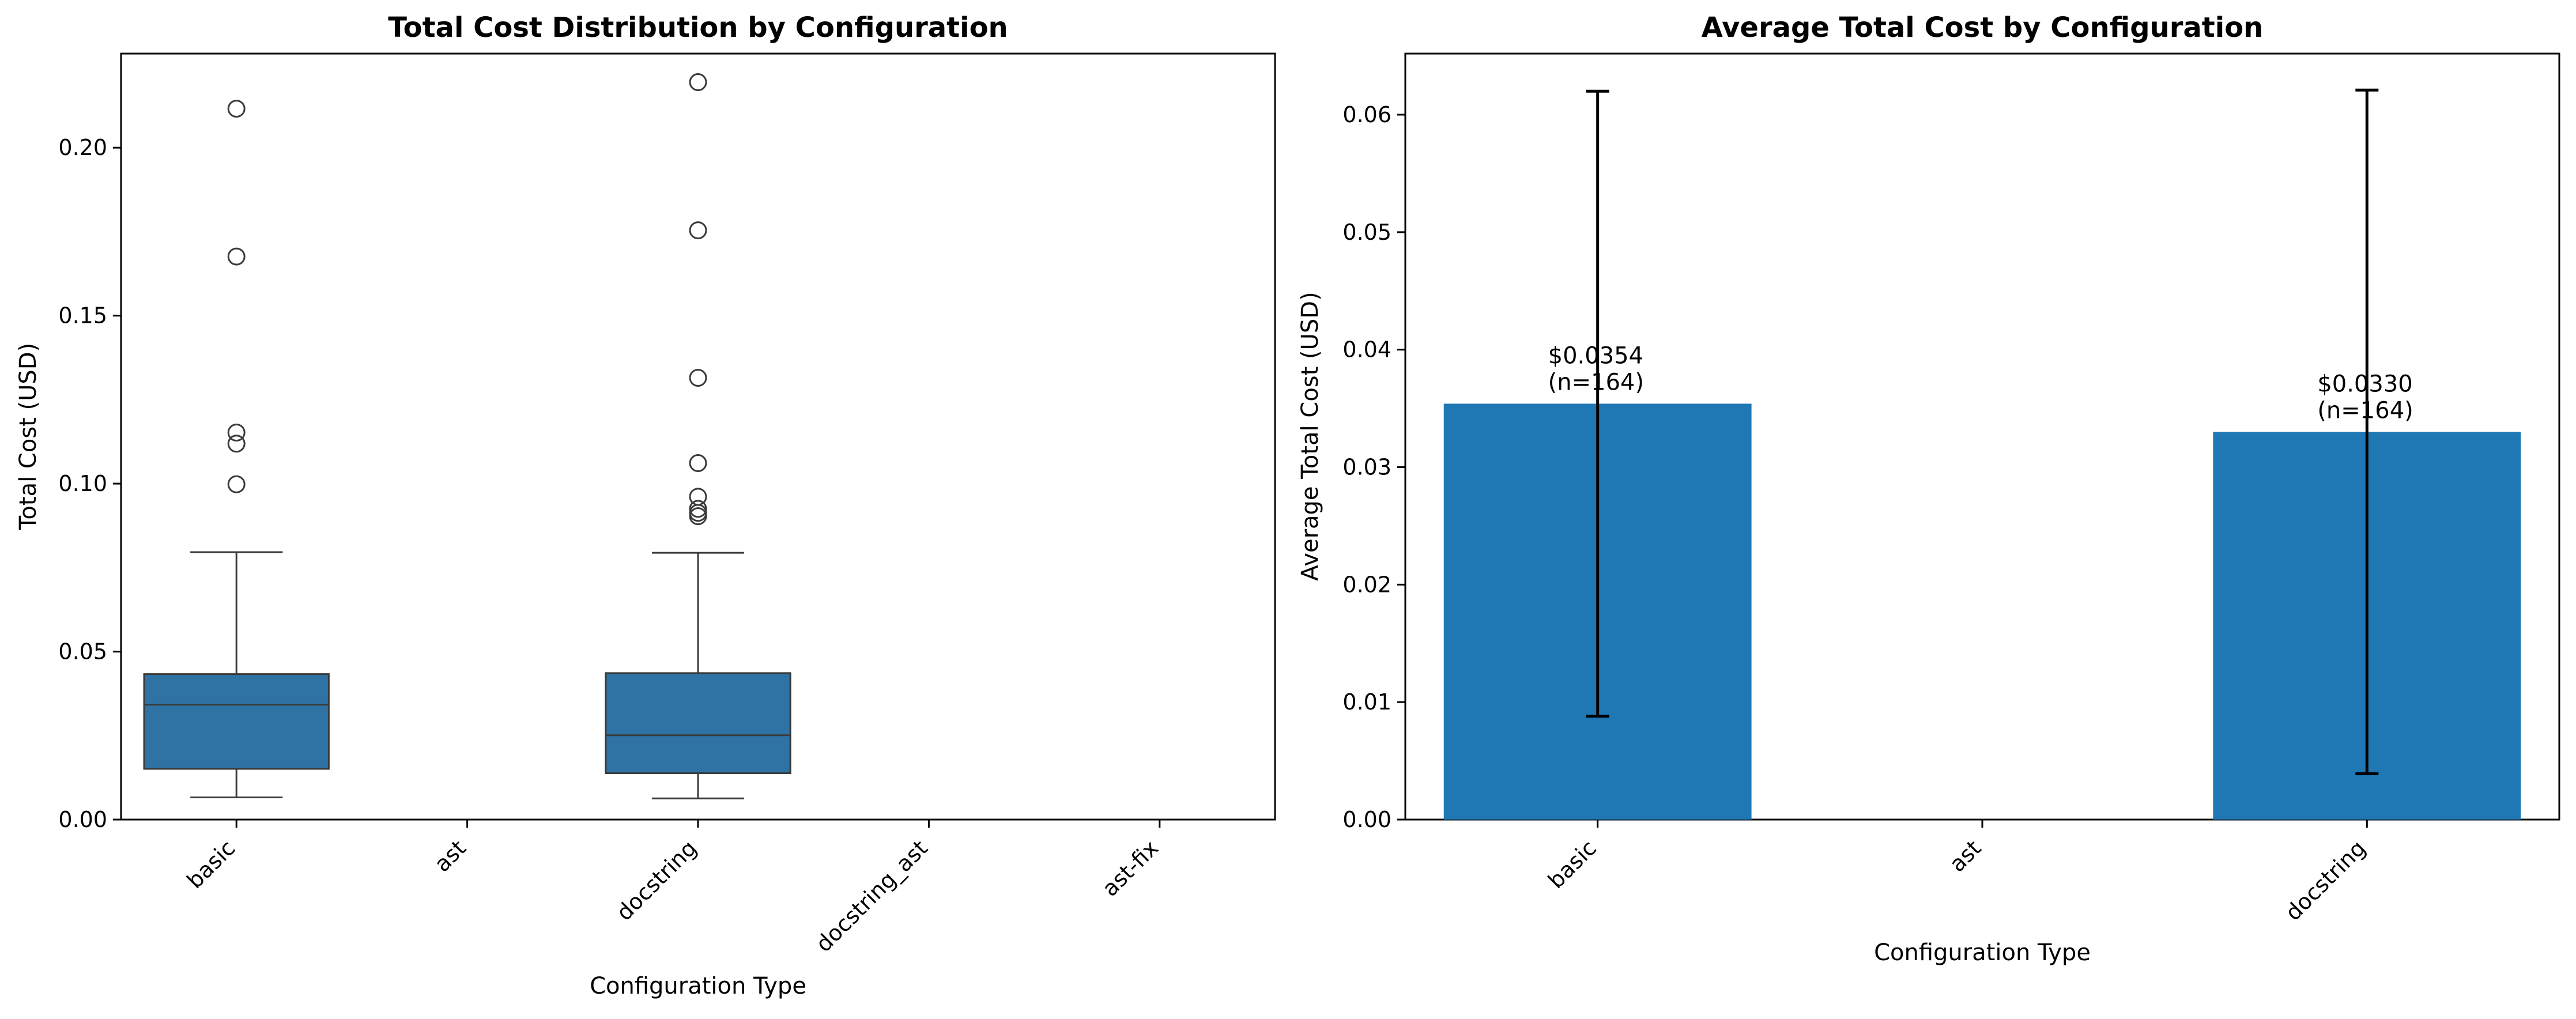  I want to click on y-tick-label: 0.20, so click(82, 147).